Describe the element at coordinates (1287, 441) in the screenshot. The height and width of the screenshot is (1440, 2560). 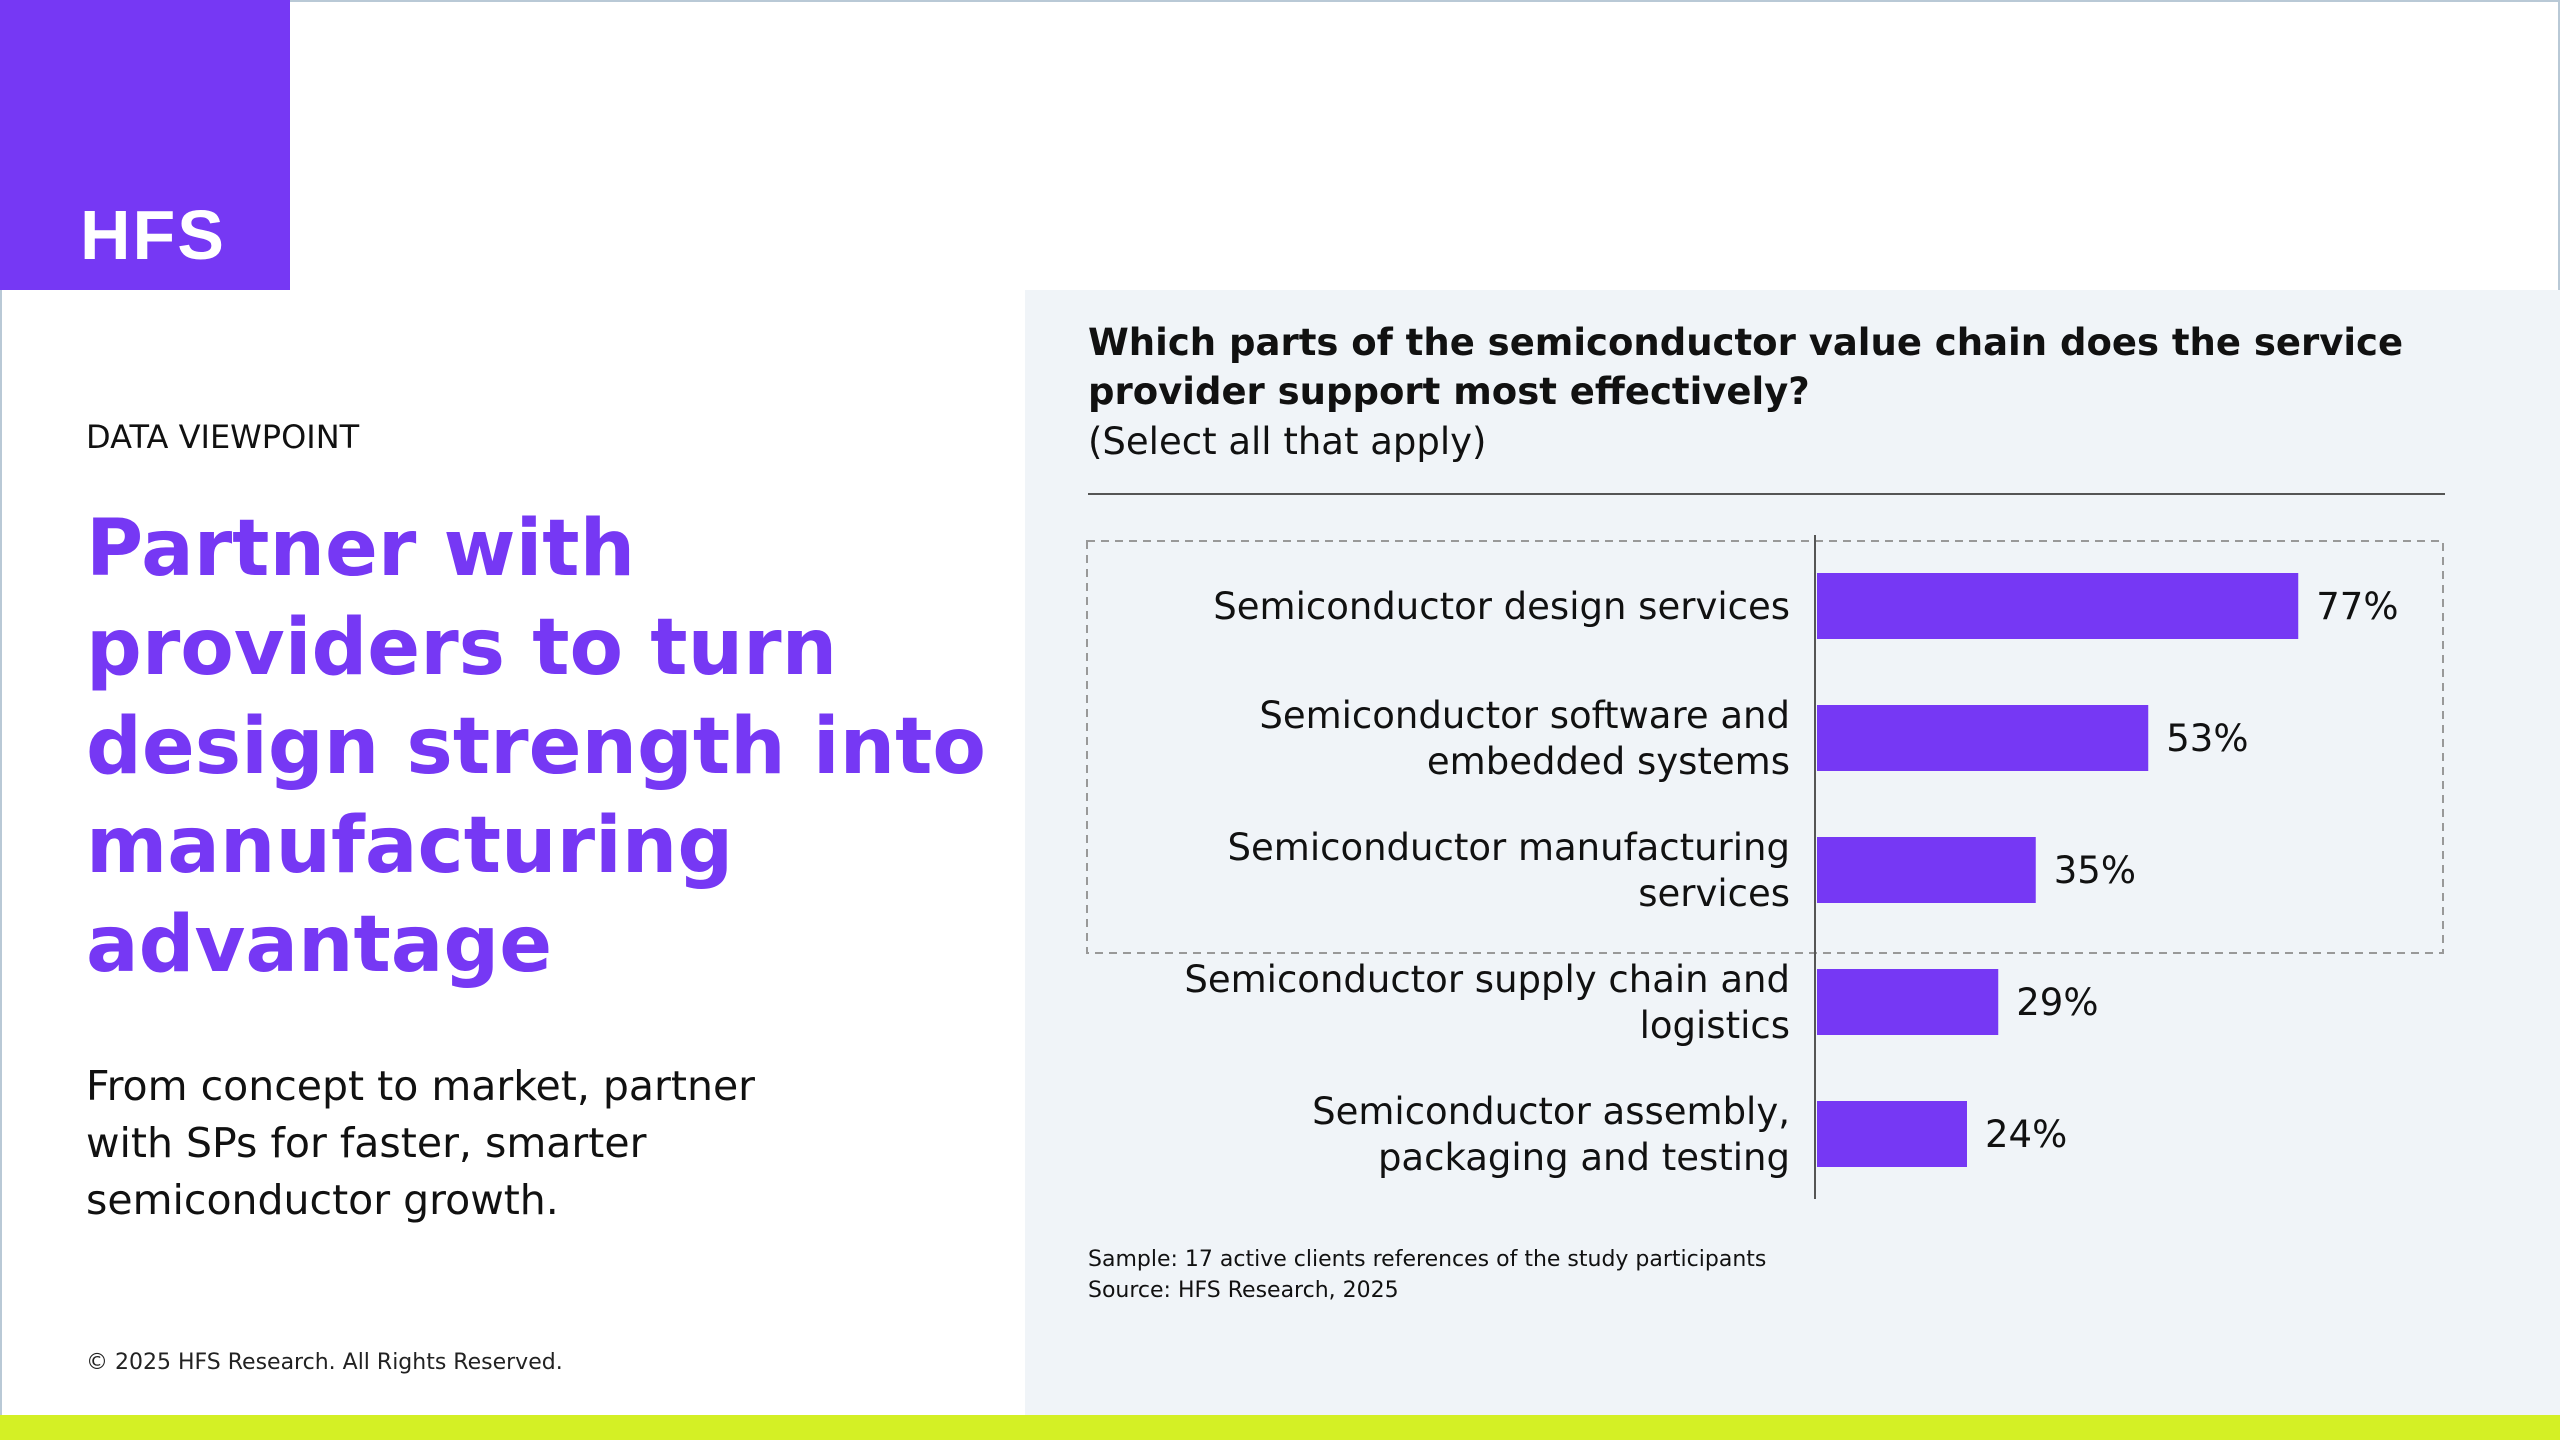
I see `question-note: (Select all that apply)` at that location.